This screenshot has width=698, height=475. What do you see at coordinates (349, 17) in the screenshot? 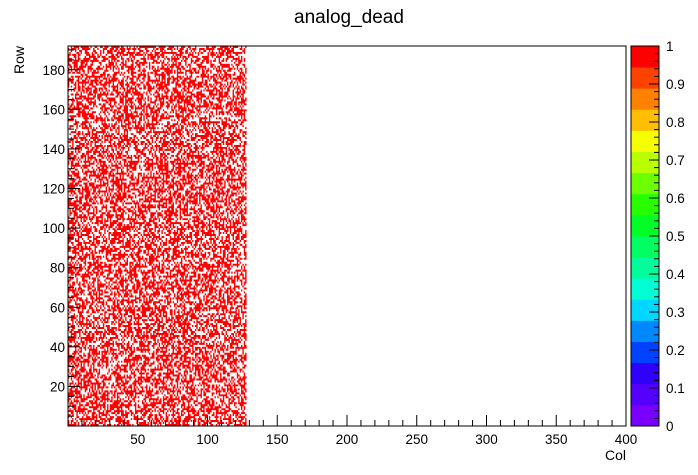
I see `chart-title: analog_dead` at bounding box center [349, 17].